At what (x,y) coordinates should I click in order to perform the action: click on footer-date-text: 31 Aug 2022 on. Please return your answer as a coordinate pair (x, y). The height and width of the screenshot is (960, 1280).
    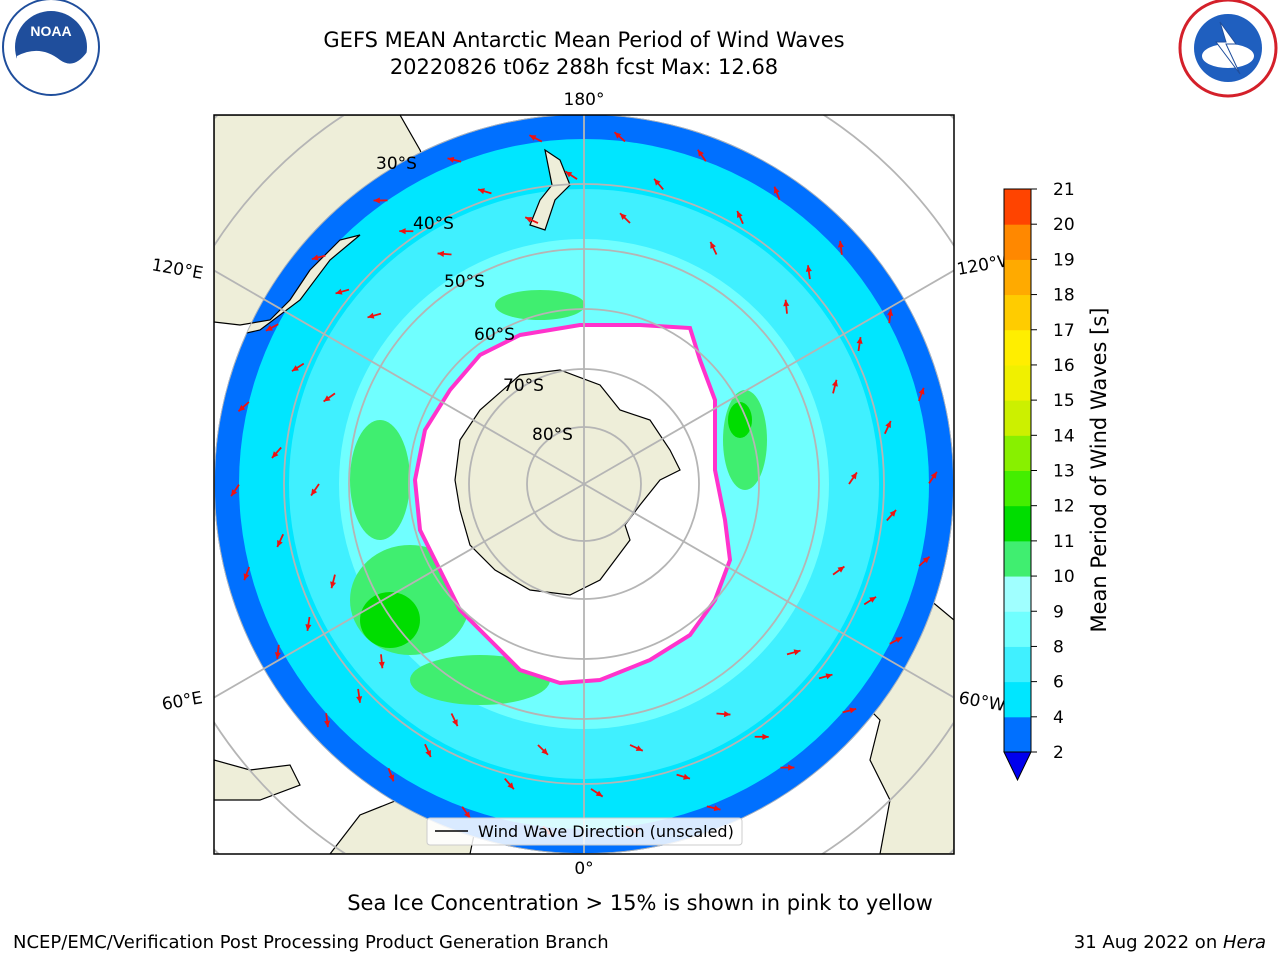
    Looking at the image, I should click on (1148, 942).